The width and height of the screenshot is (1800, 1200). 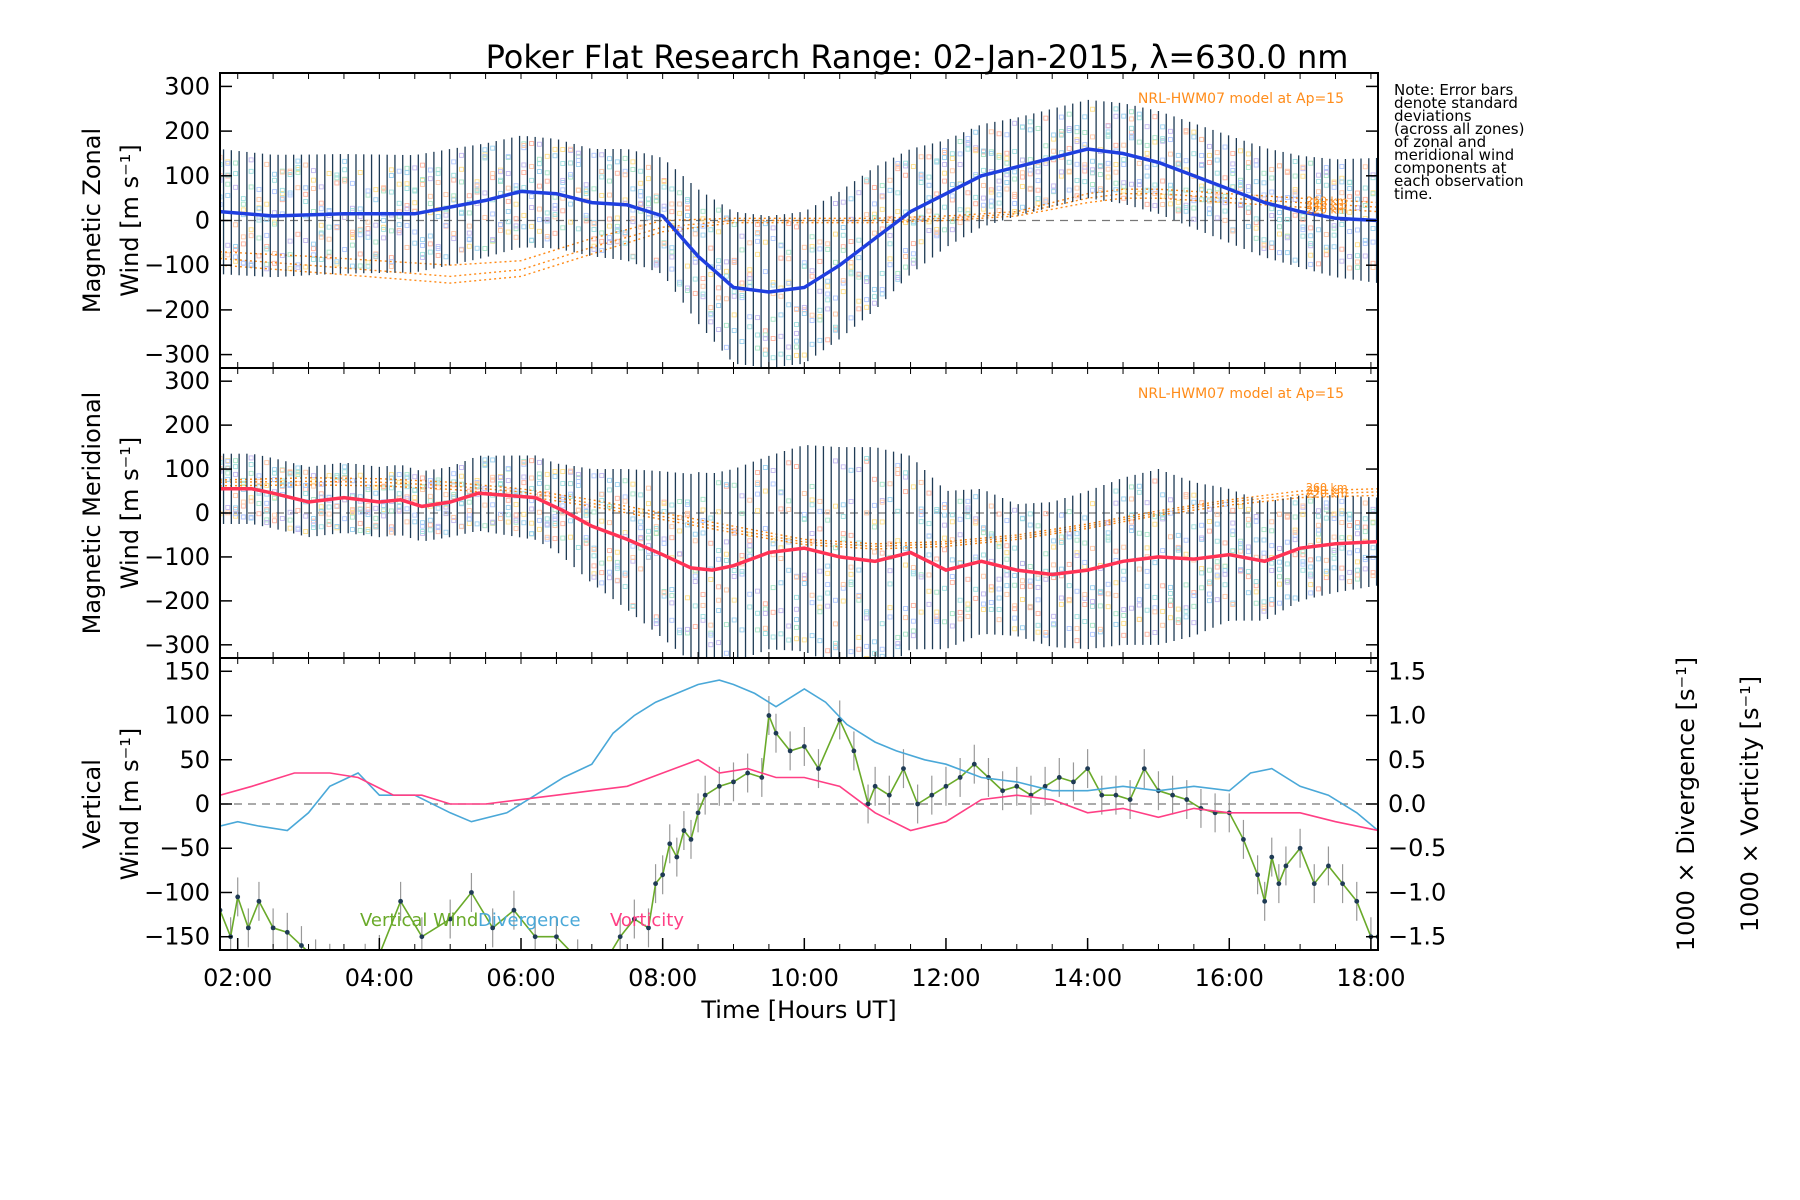 What do you see at coordinates (1327, 201) in the screenshot?
I see `altitude-label: 260 km` at bounding box center [1327, 201].